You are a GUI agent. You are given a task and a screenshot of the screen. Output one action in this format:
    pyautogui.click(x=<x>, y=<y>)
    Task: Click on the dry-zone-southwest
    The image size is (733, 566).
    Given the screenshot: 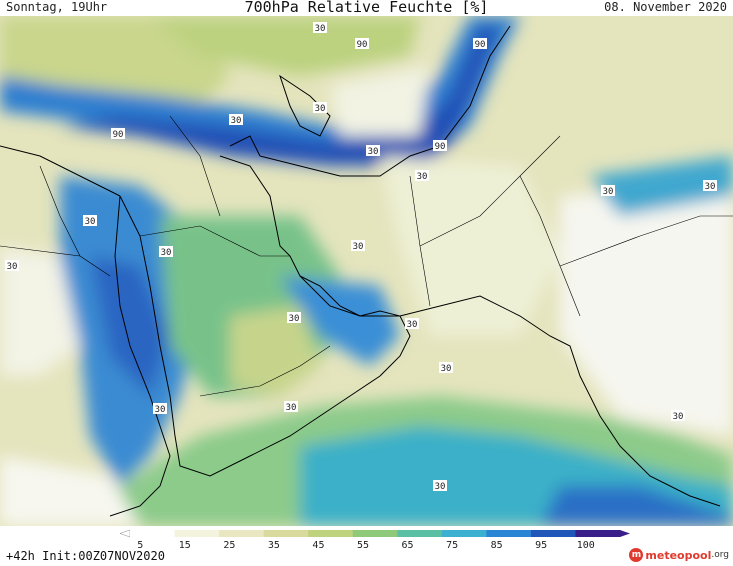 What is the action you would take?
    pyautogui.click(x=70, y=491)
    